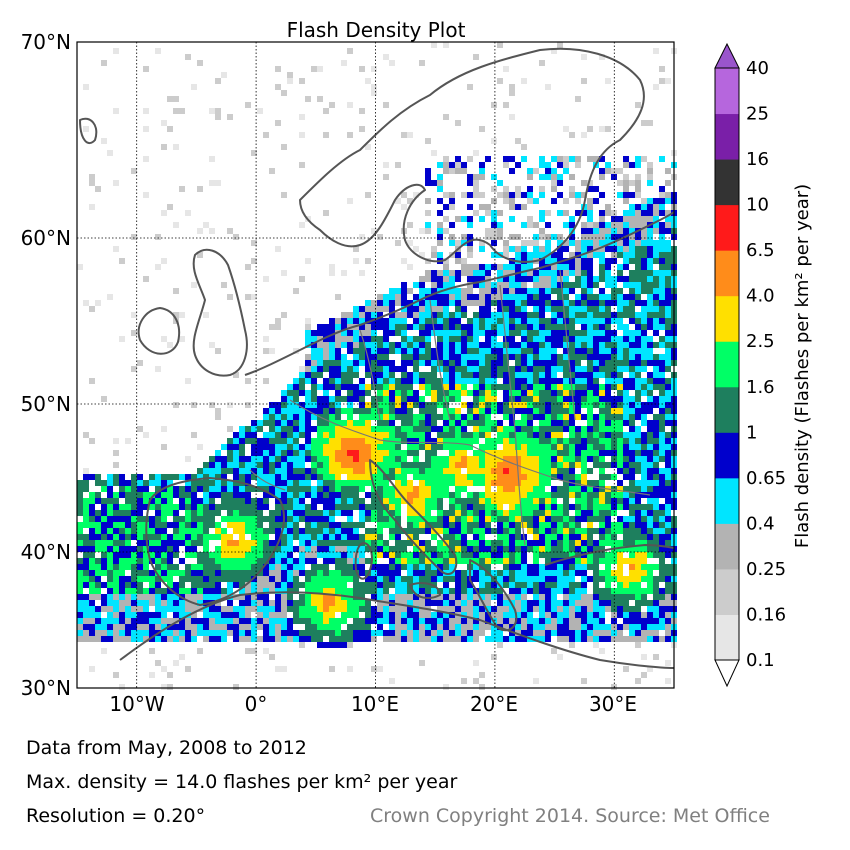  I want to click on lat-tick-60: 60°N, so click(46, 238).